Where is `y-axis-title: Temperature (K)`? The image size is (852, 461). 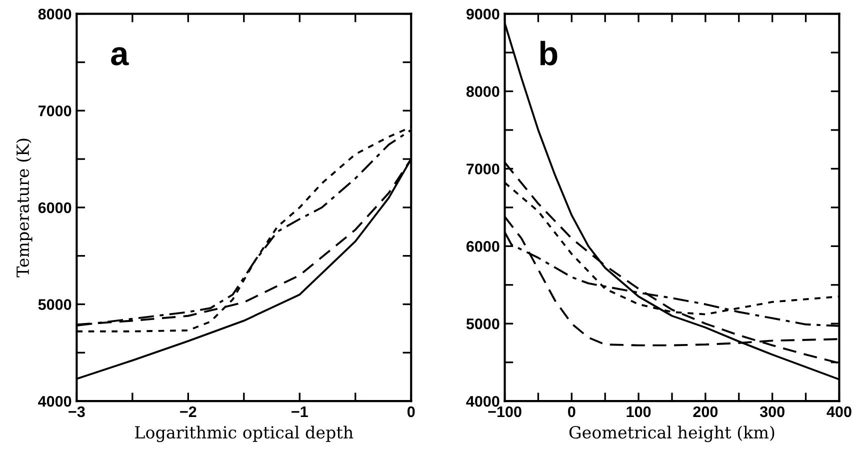
y-axis-title: Temperature (K) is located at coordinates (24, 208).